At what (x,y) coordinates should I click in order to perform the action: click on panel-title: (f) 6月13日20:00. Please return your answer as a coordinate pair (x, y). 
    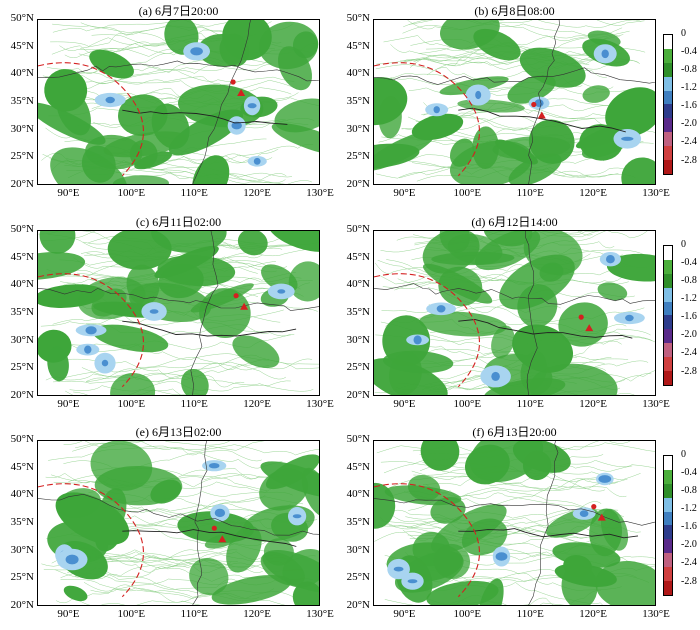
    Looking at the image, I should click on (514, 432).